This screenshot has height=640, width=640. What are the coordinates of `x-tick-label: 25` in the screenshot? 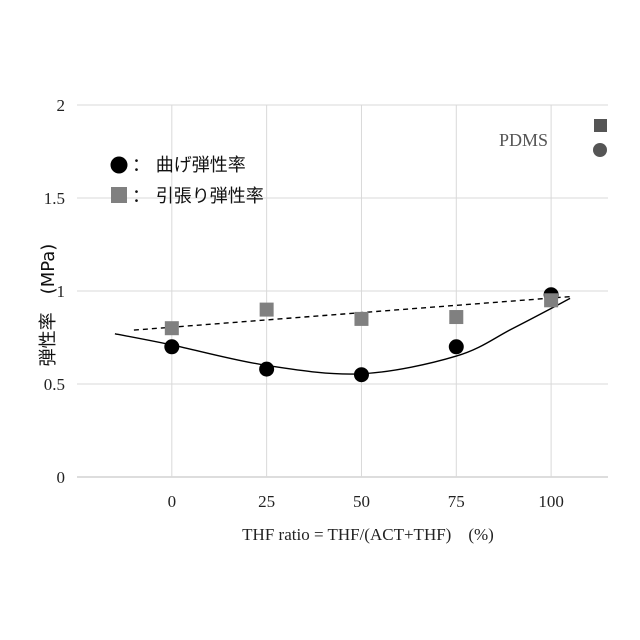 It's located at (266, 501).